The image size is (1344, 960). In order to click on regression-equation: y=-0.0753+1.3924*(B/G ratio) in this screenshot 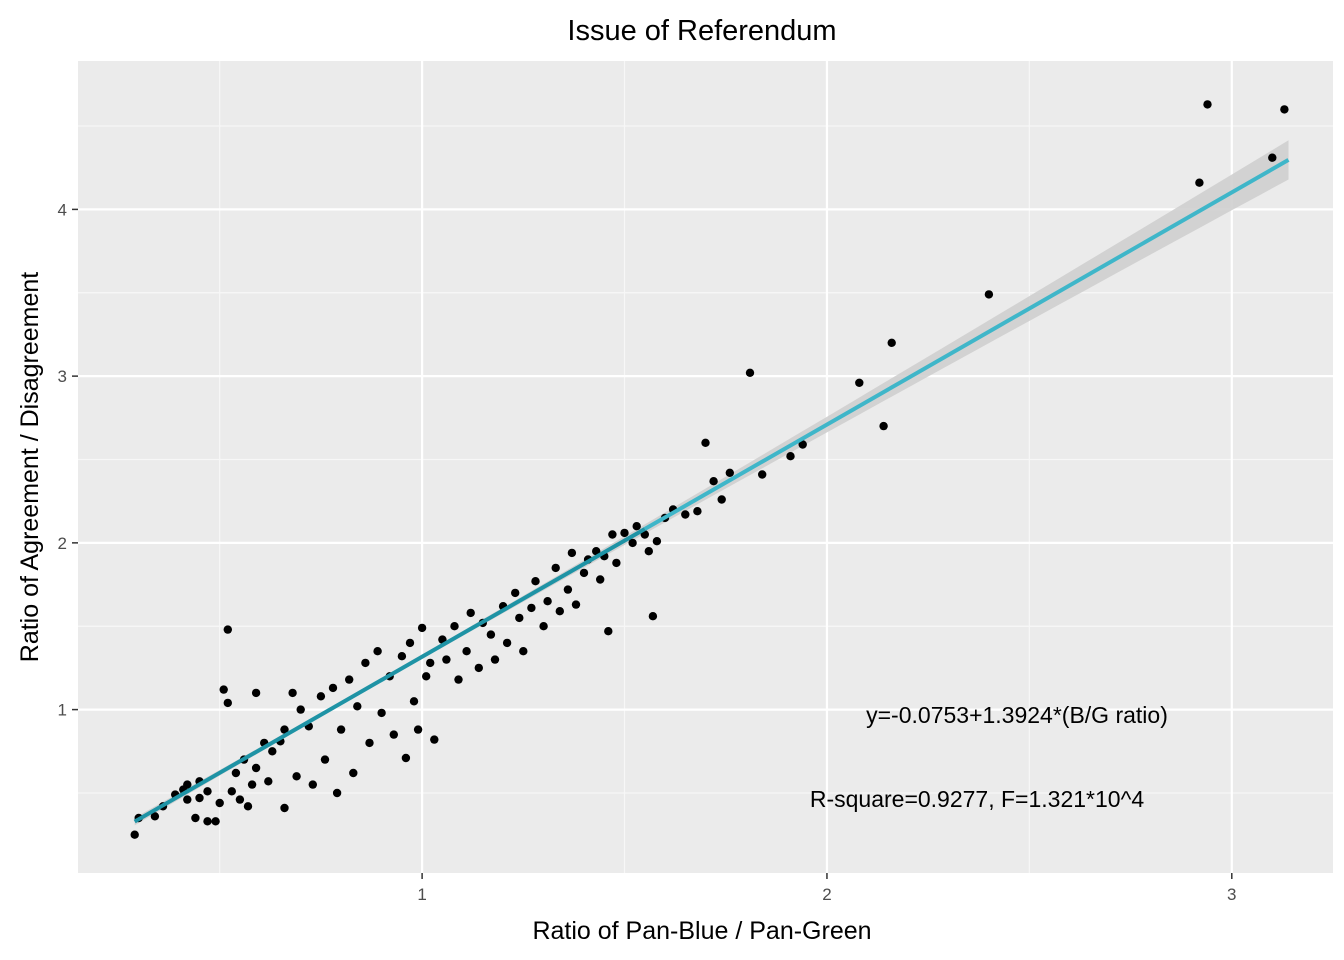, I will do `click(1017, 715)`.